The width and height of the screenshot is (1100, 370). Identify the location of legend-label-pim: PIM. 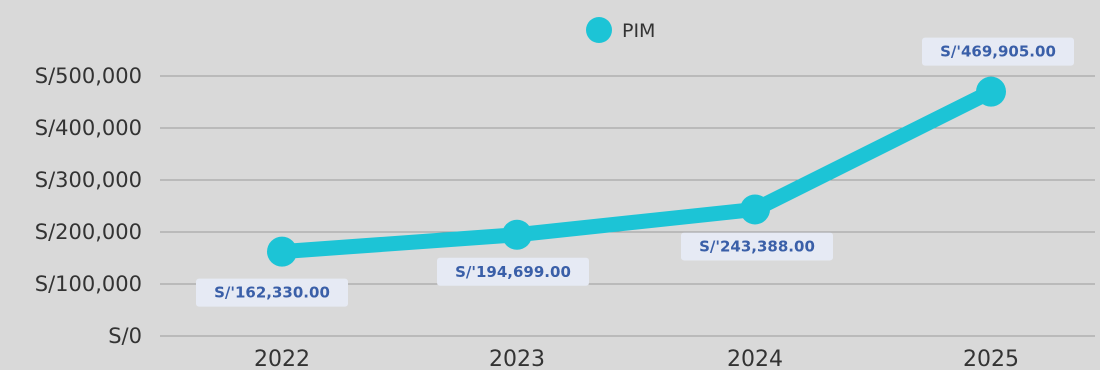
(638, 31).